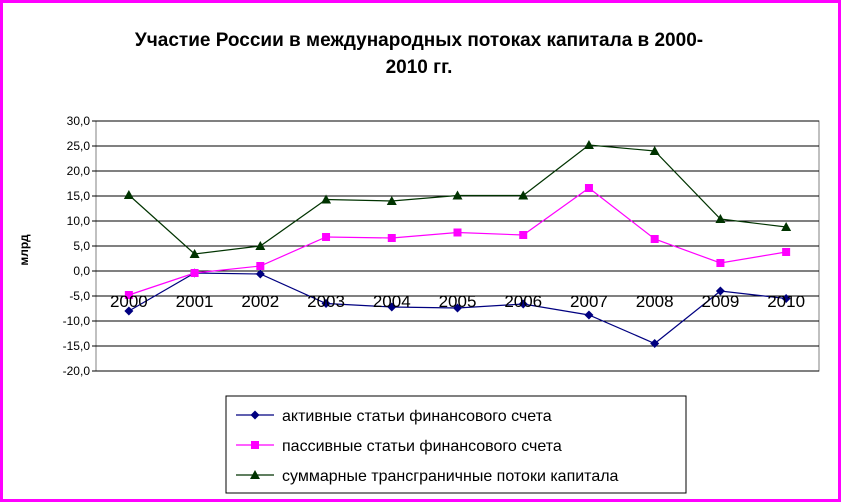  I want to click on y-tick-label: -15,0, so click(77, 346).